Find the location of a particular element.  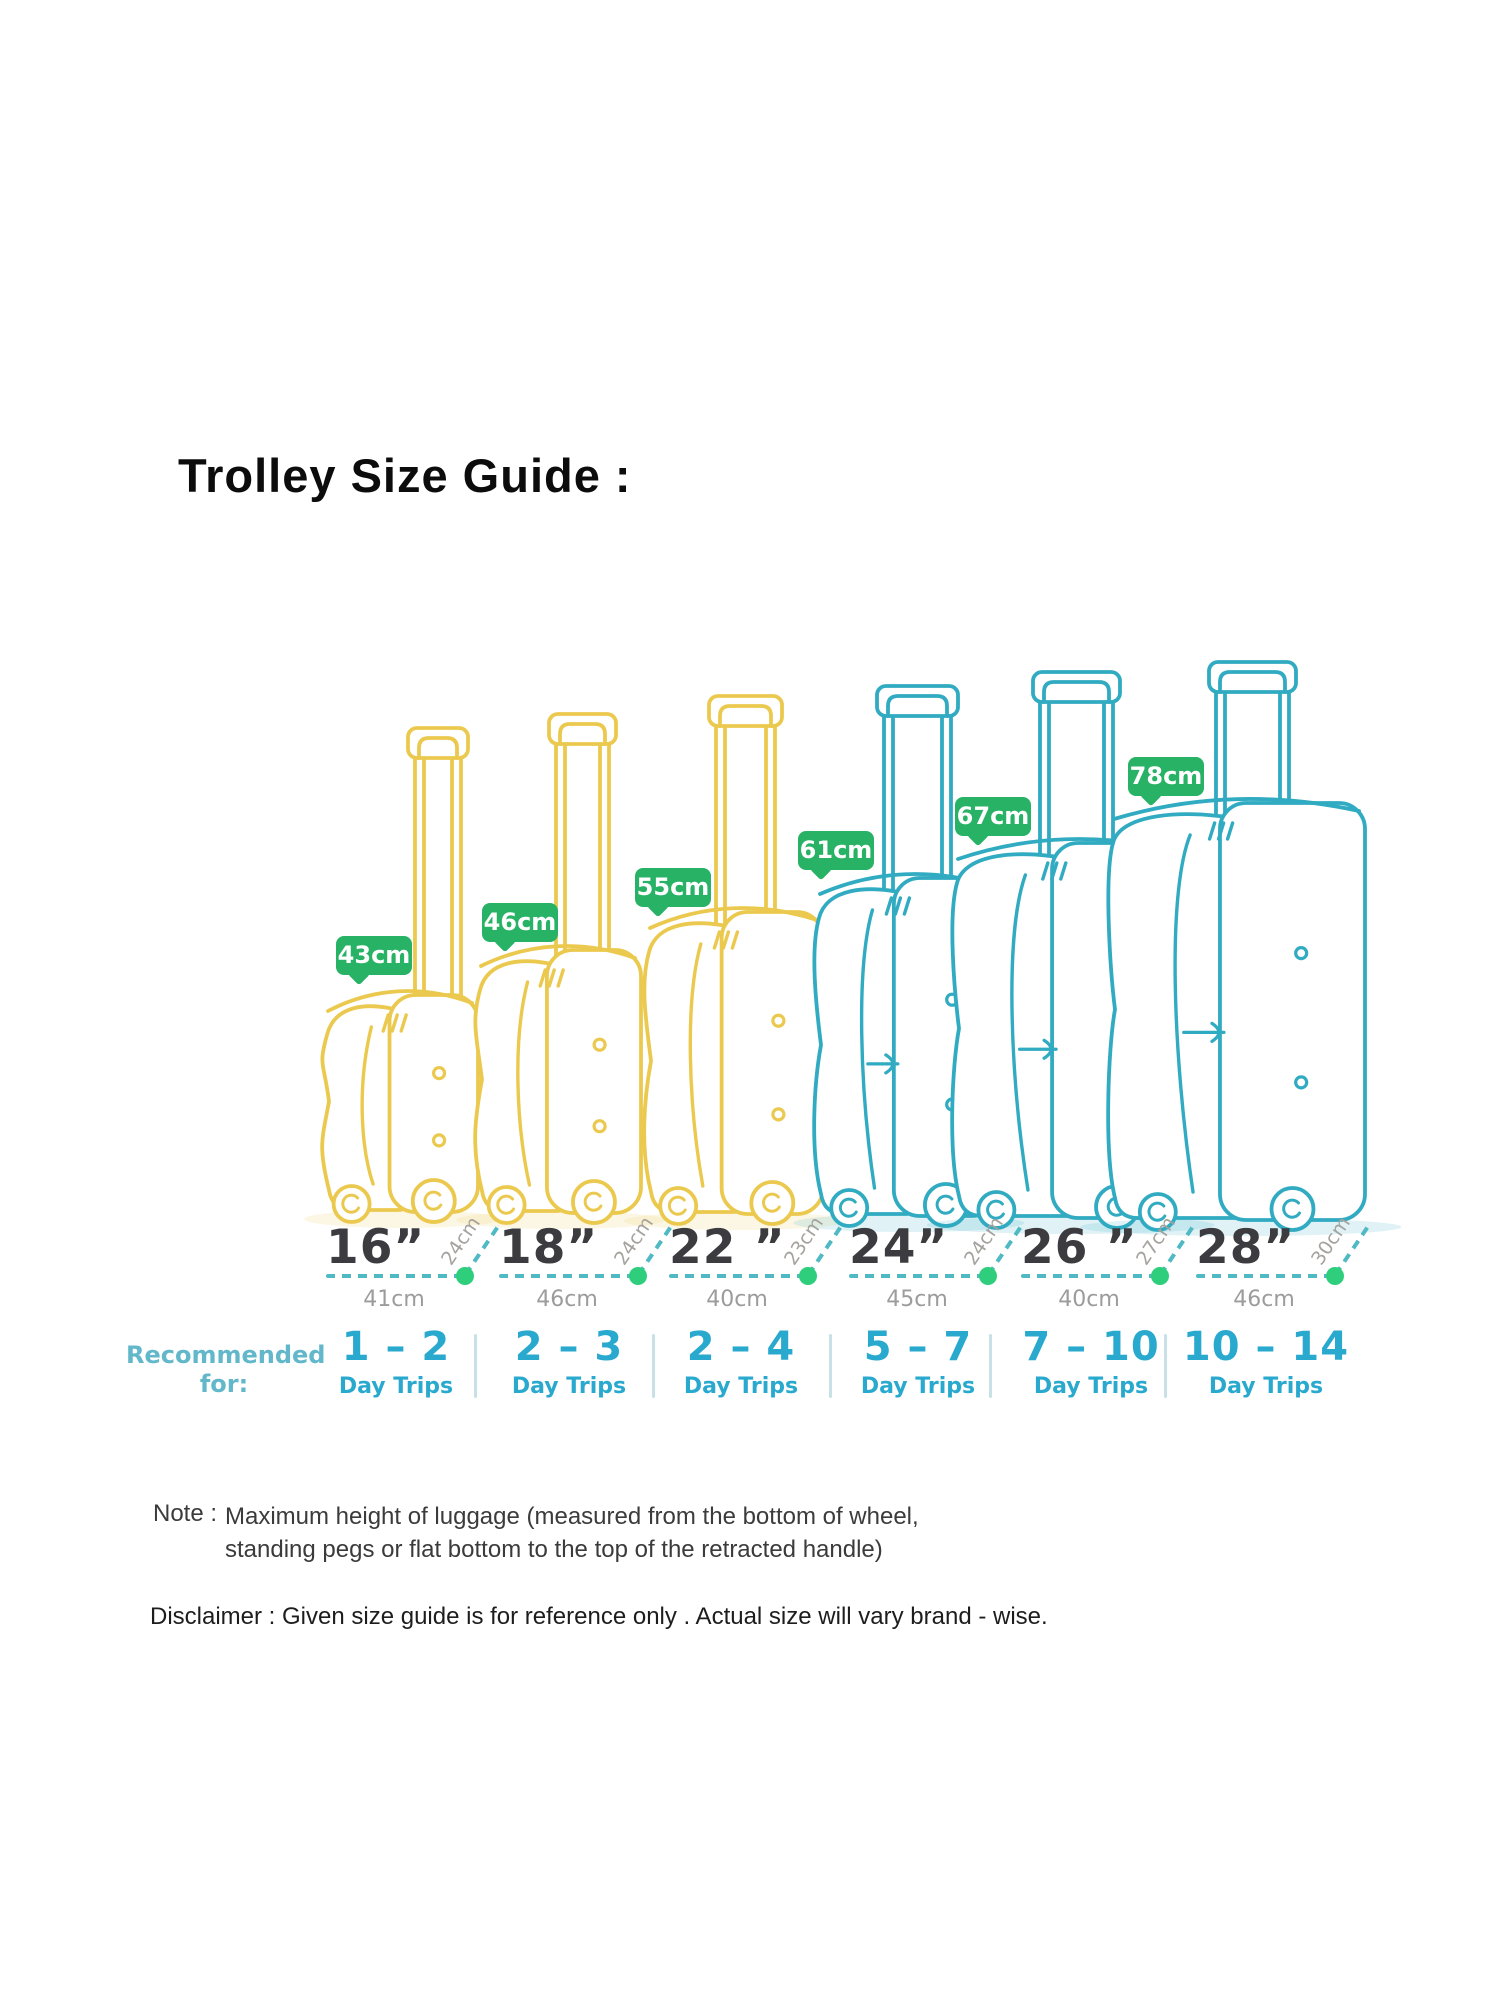

size-inches-label: 18” is located at coordinates (549, 1247).